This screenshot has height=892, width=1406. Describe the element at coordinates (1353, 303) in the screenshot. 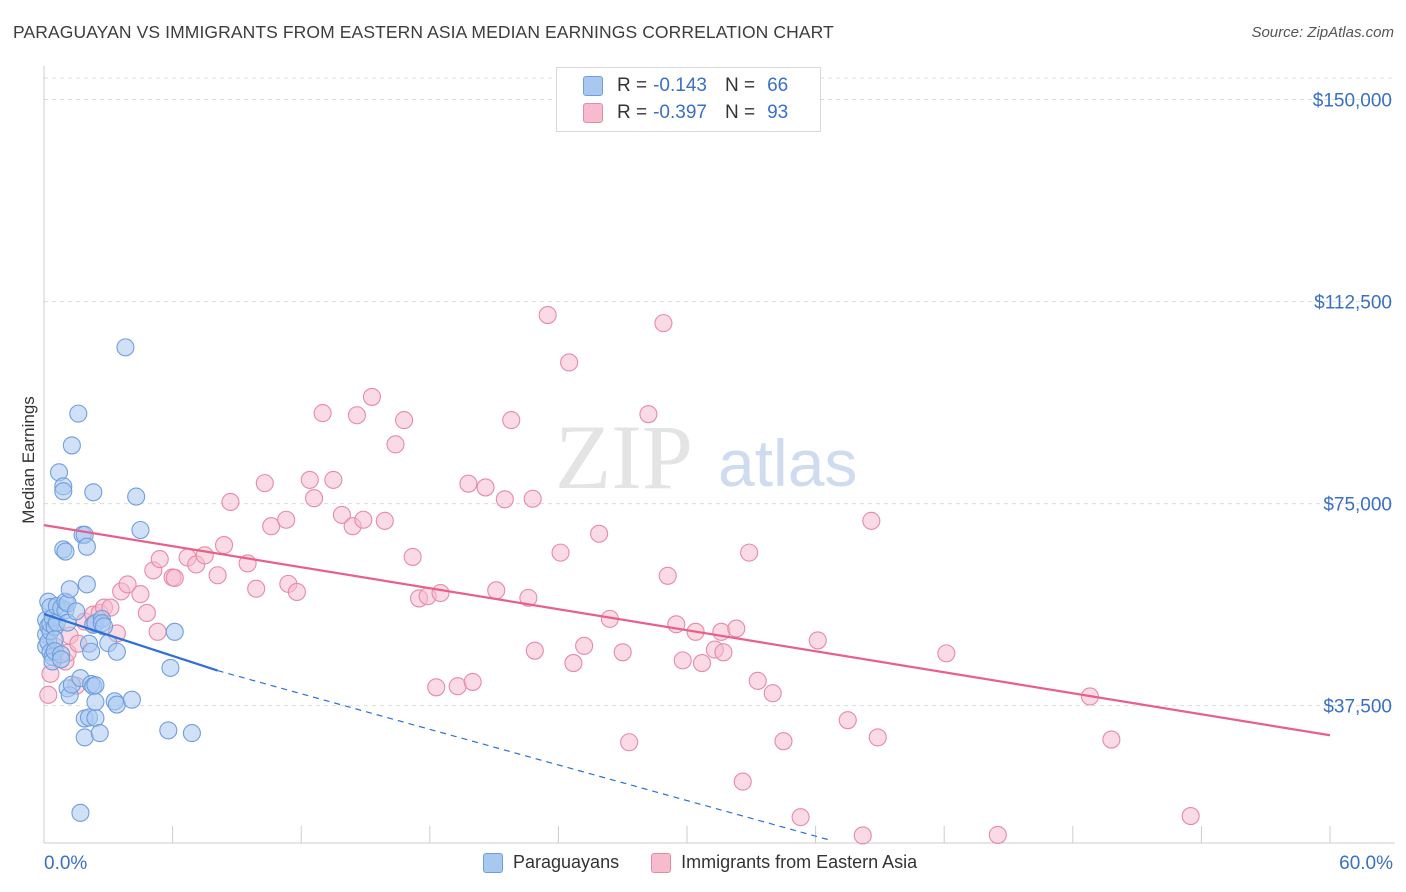

I see `y-tick-label: $112,500` at that location.